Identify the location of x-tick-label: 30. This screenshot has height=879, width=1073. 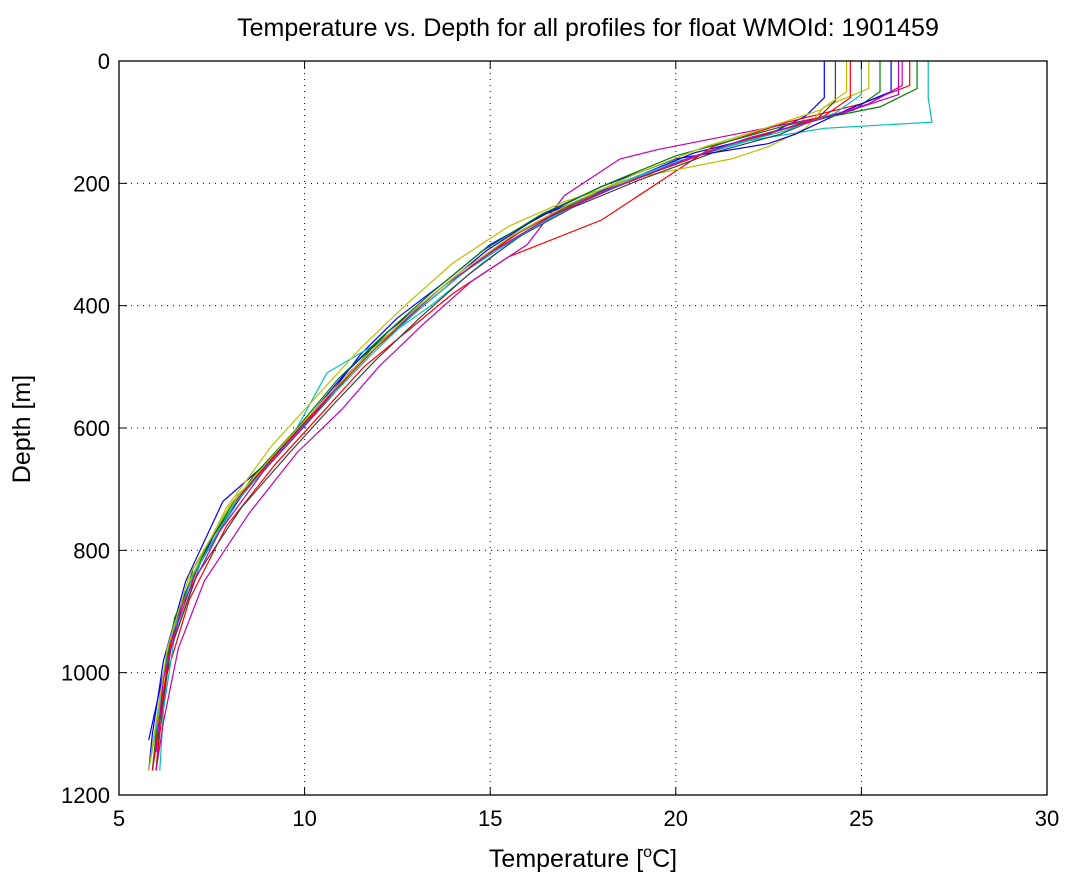
(1047, 818).